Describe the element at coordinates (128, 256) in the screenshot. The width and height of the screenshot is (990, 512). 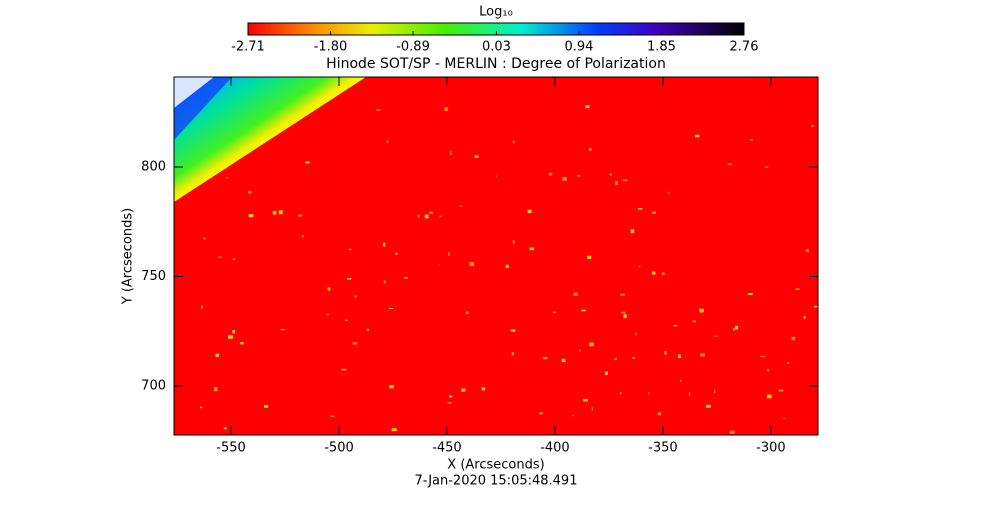
I see `y-axis-label: Y (Arcseconds)` at that location.